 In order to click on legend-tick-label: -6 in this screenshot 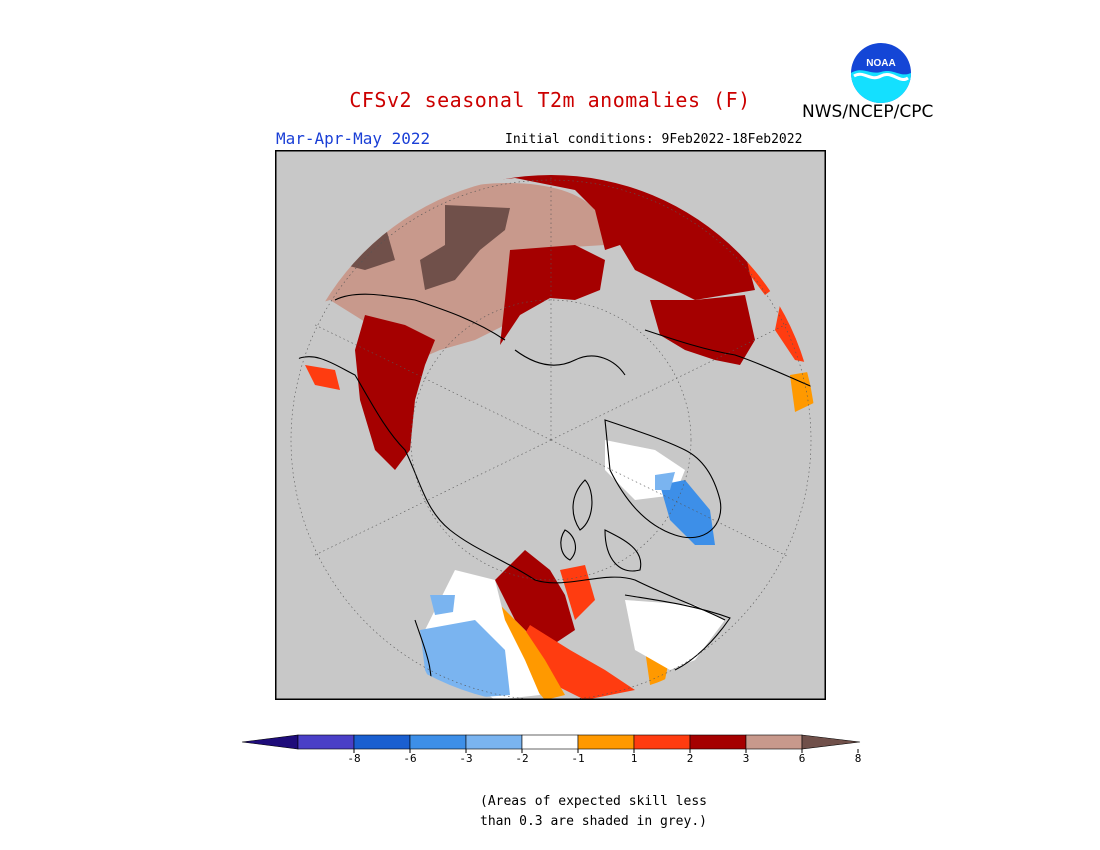, I will do `click(409, 758)`.